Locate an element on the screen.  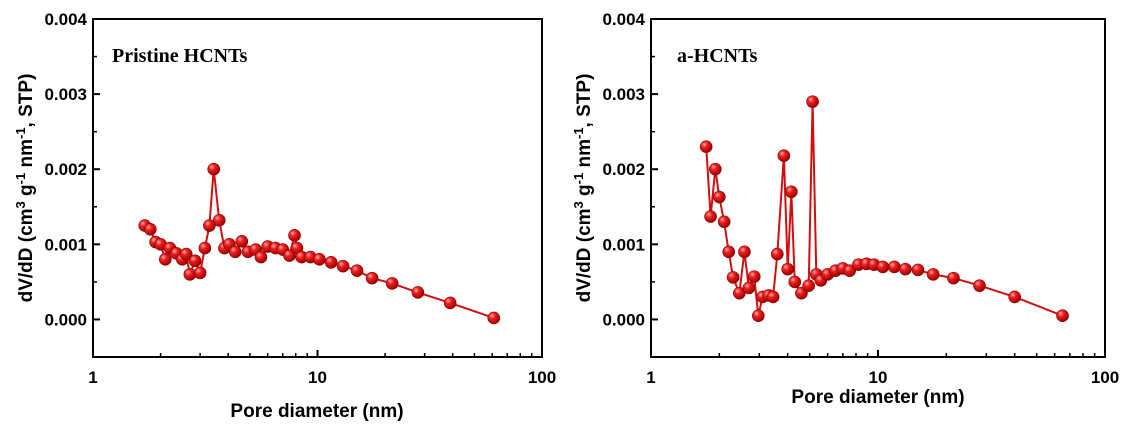
chart-marks is located at coordinates (319, 243).